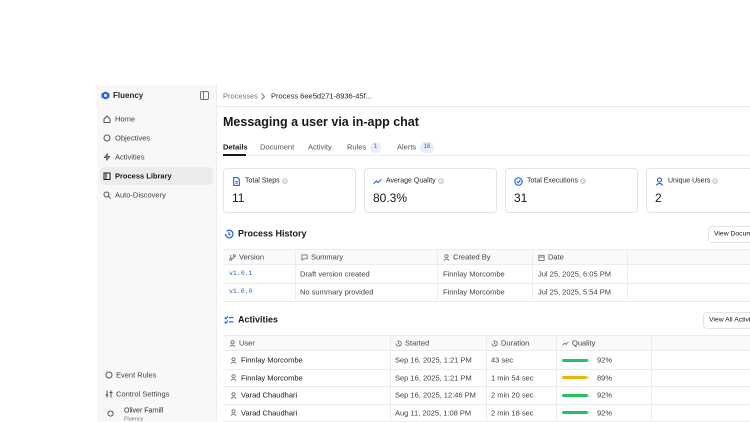  I want to click on table-cell: Jul 25, 2025, 6:05 PM, so click(574, 274).